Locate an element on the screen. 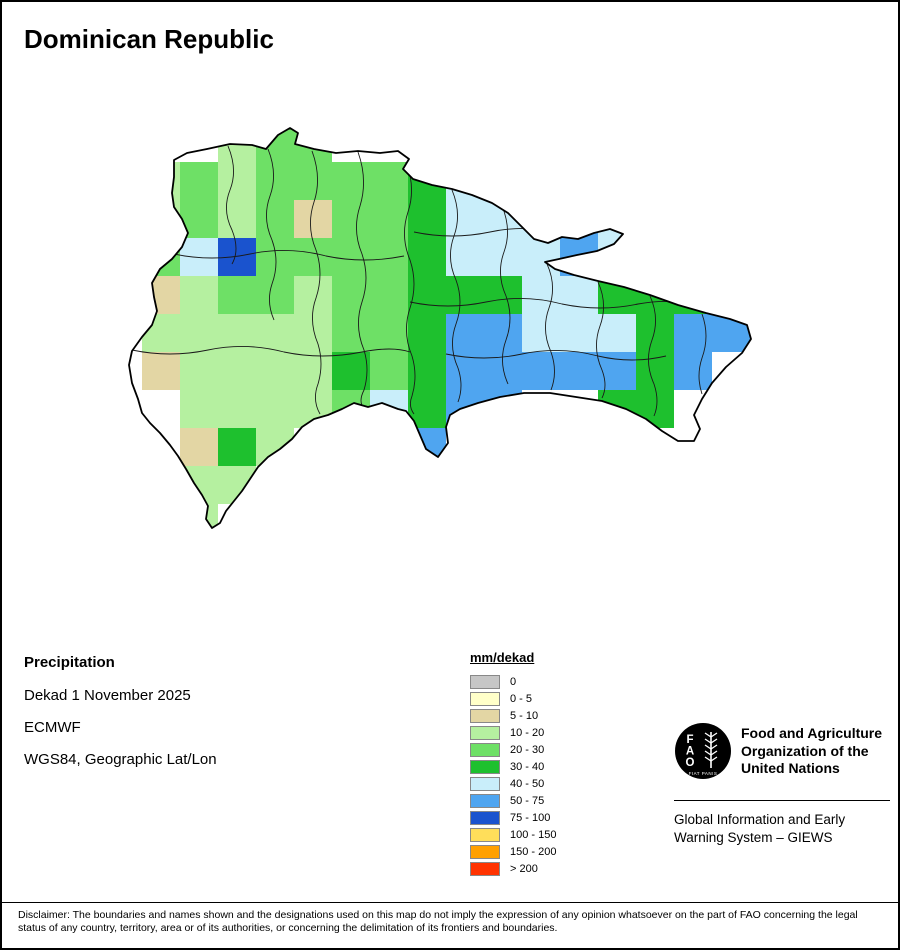  legend-row: 50 - 75 is located at coordinates (513, 800).